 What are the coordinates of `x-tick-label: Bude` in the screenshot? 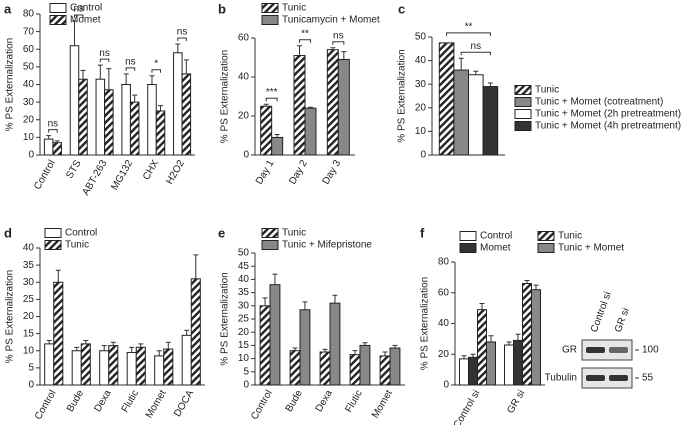 It's located at (294, 401).